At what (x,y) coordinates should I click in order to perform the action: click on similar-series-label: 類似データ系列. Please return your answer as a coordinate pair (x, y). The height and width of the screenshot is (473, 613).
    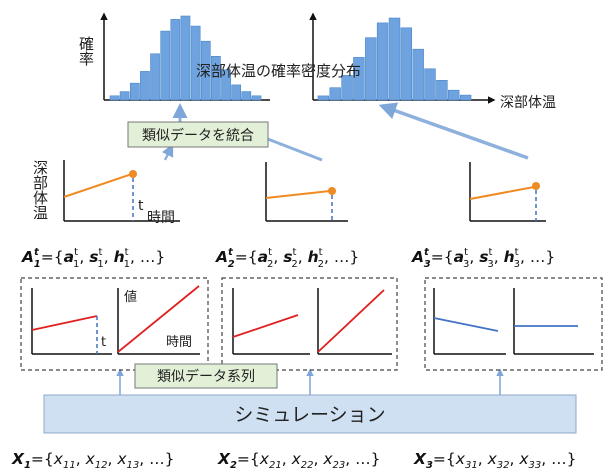
    Looking at the image, I should click on (206, 376).